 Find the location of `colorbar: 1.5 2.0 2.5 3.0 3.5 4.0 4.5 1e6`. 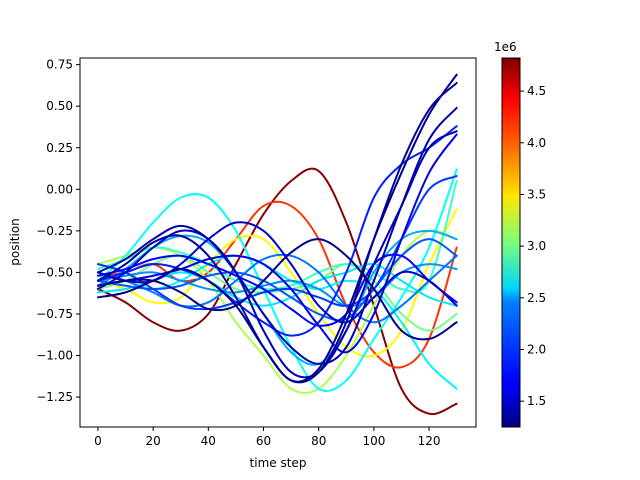

colorbar: 1.5 2.0 2.5 3.0 3.5 4.0 4.5 1e6 is located at coordinates (520, 234).